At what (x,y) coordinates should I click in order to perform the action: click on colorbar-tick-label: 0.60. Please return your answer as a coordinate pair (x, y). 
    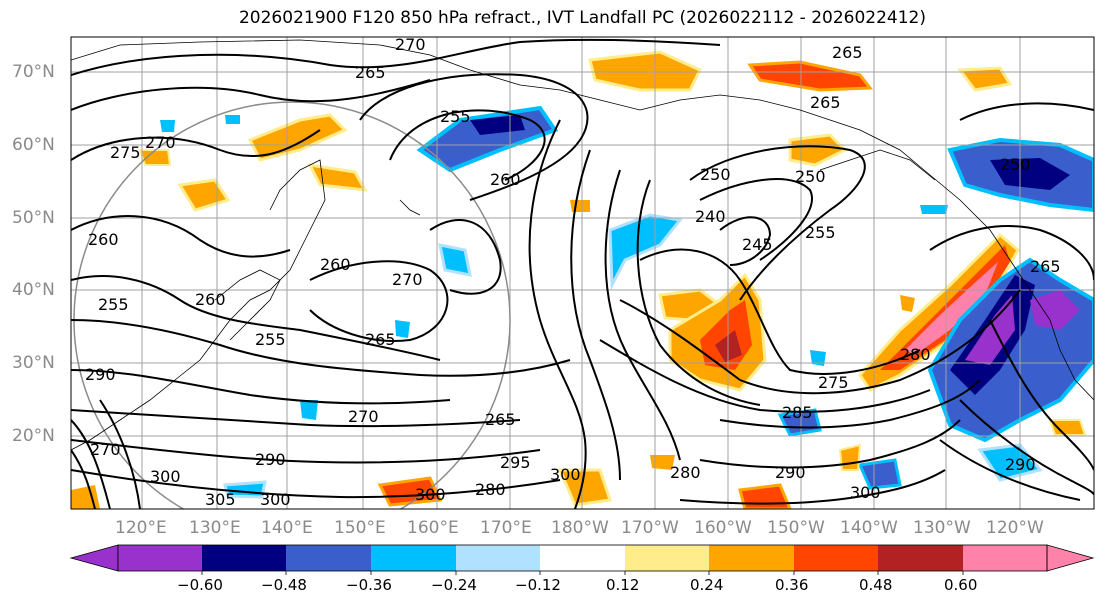
    Looking at the image, I should click on (961, 585).